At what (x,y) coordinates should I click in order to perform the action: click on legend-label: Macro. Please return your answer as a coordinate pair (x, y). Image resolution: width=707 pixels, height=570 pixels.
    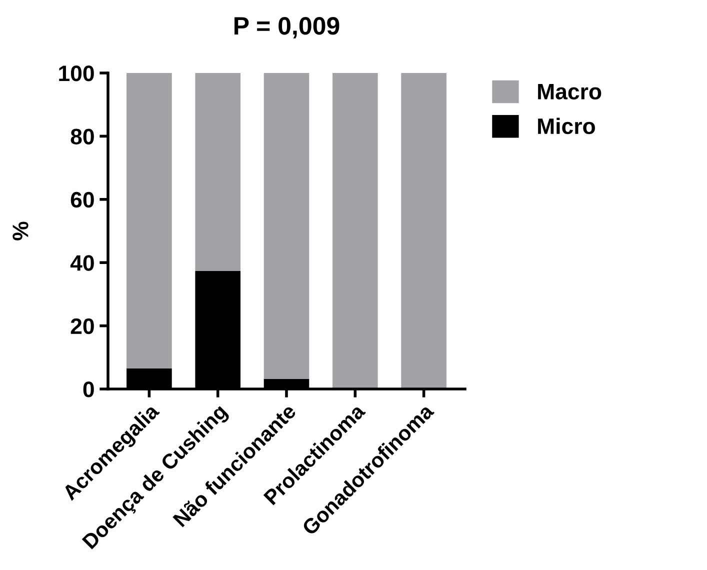
    Looking at the image, I should click on (570, 92).